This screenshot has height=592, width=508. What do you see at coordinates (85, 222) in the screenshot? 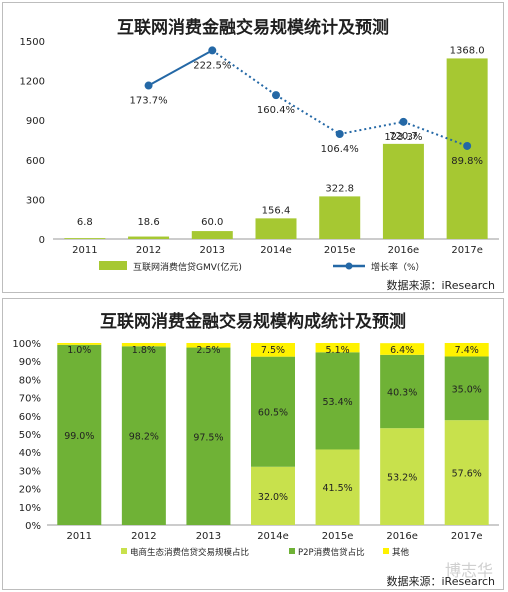
I see `gmv-value-label: 6.8` at bounding box center [85, 222].